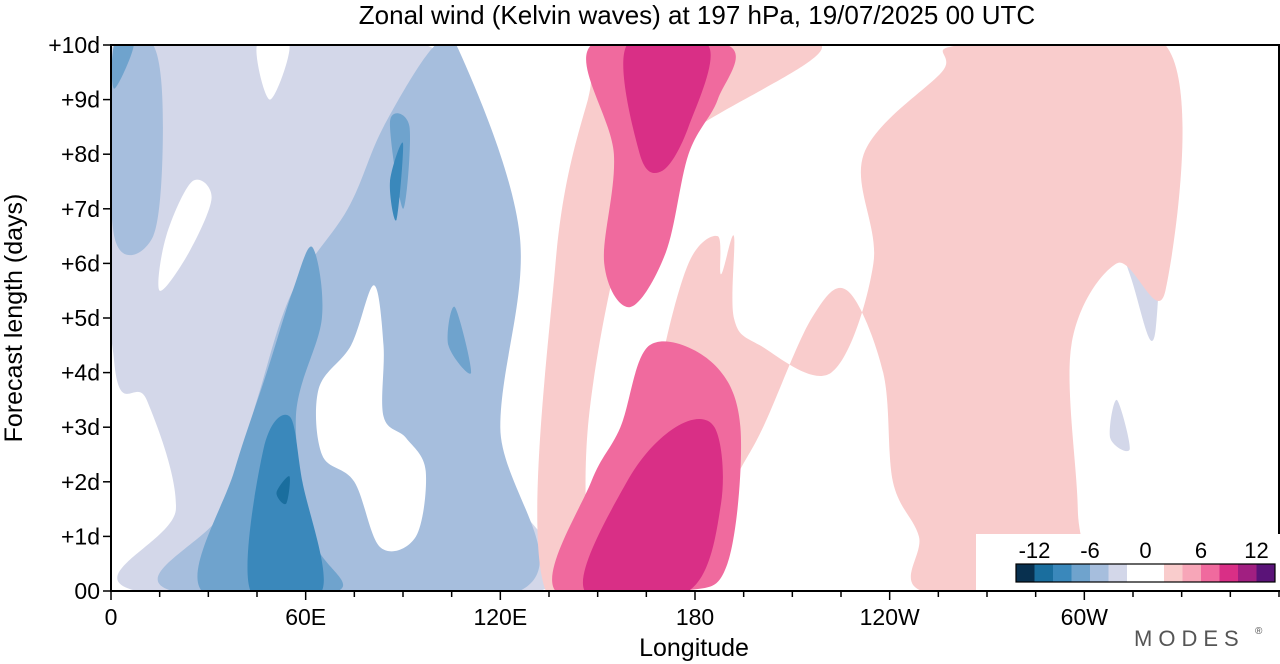 This screenshot has height=664, width=1280. I want to click on colorbar: -12 -6 0 6 12, so click(1128, 562).